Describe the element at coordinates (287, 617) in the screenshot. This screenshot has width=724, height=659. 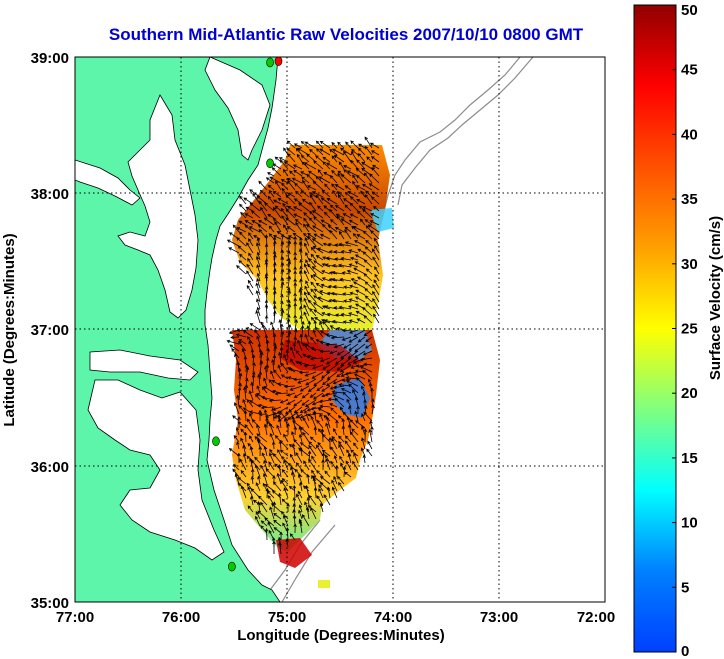
I see `x-tick-label: 75:00` at that location.